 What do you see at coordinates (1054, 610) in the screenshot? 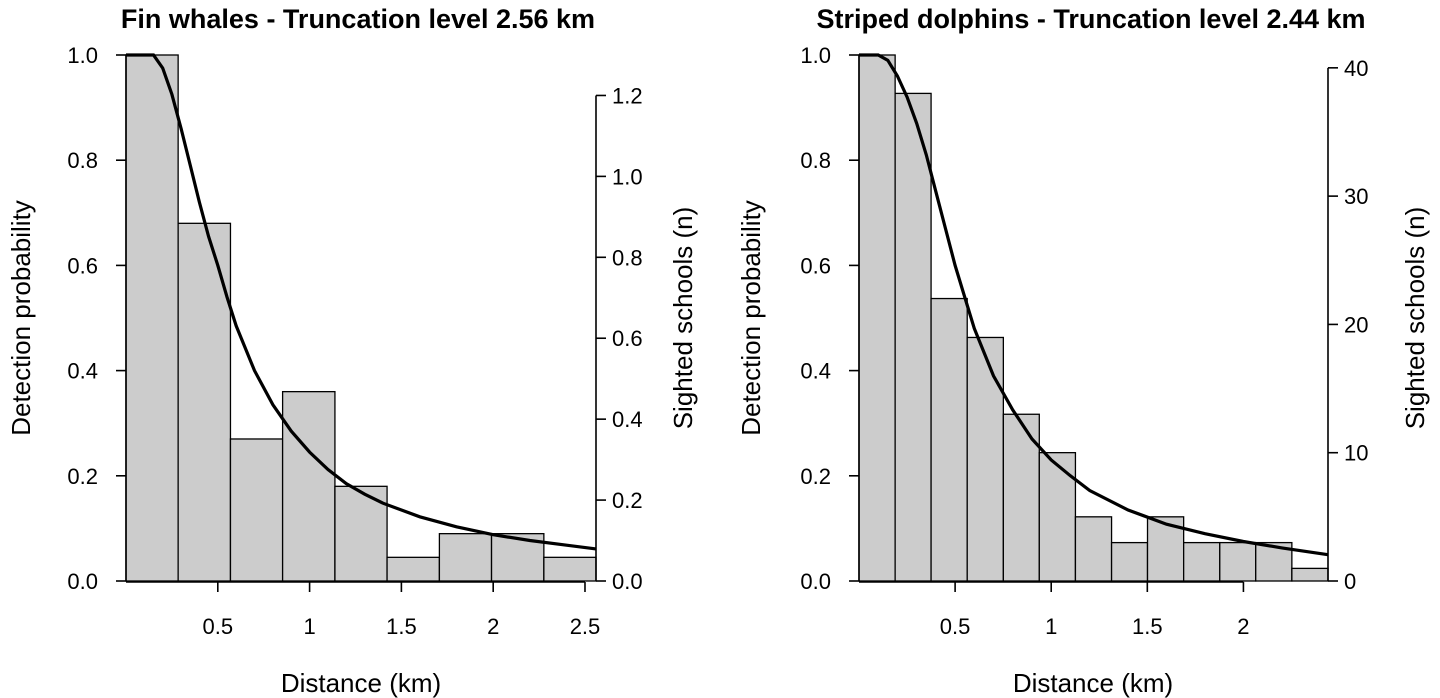
I see `x-axis: 0.5 1 1.5 2` at bounding box center [1054, 610].